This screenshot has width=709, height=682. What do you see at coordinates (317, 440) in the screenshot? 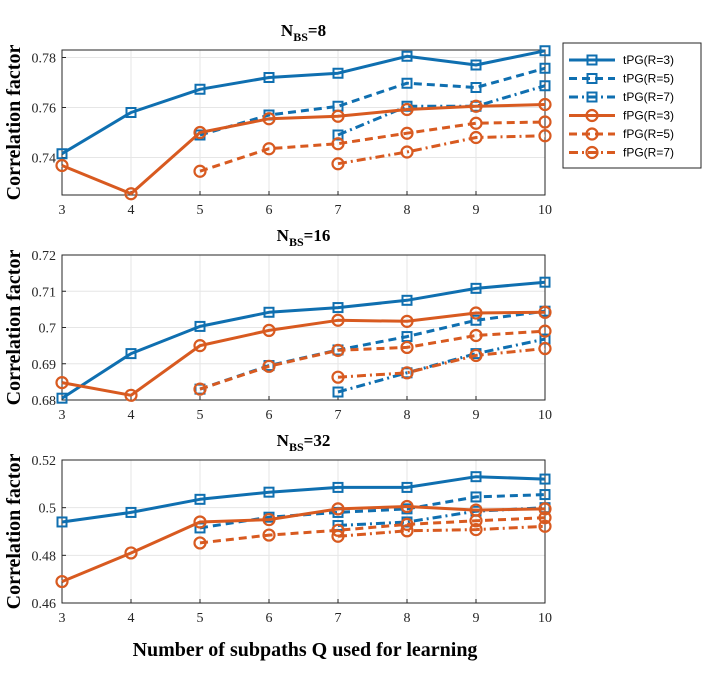
I see `panel-title-rest: =32` at bounding box center [317, 440].